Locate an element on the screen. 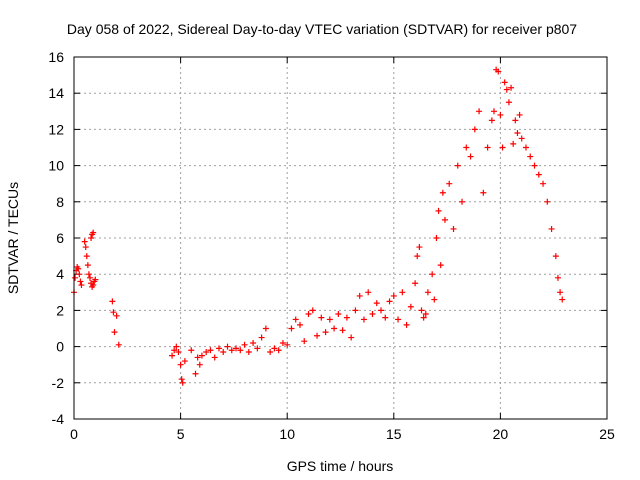  y-tick-label: 12 is located at coordinates (56, 129).